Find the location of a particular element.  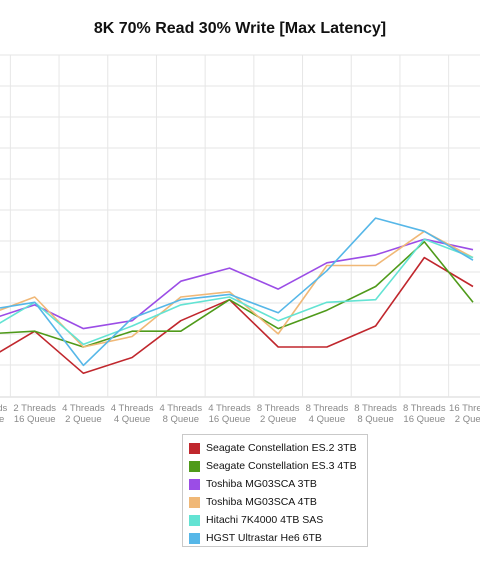

legend-label: Toshiba MG03SCA 3TB is located at coordinates (261, 484).